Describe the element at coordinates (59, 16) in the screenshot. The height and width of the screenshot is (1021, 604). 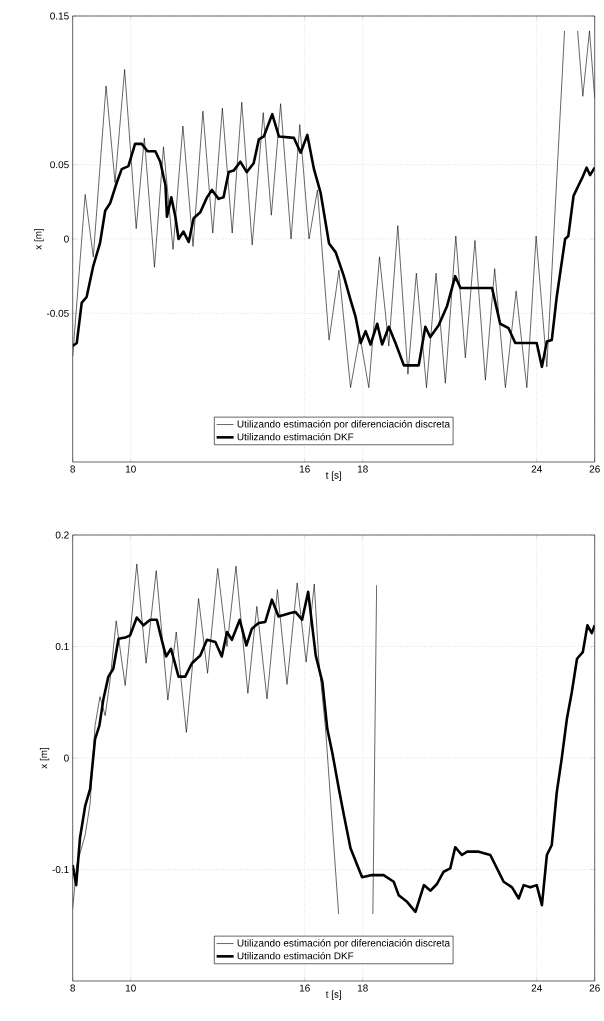
I see `y-tick-label: 0.15` at that location.